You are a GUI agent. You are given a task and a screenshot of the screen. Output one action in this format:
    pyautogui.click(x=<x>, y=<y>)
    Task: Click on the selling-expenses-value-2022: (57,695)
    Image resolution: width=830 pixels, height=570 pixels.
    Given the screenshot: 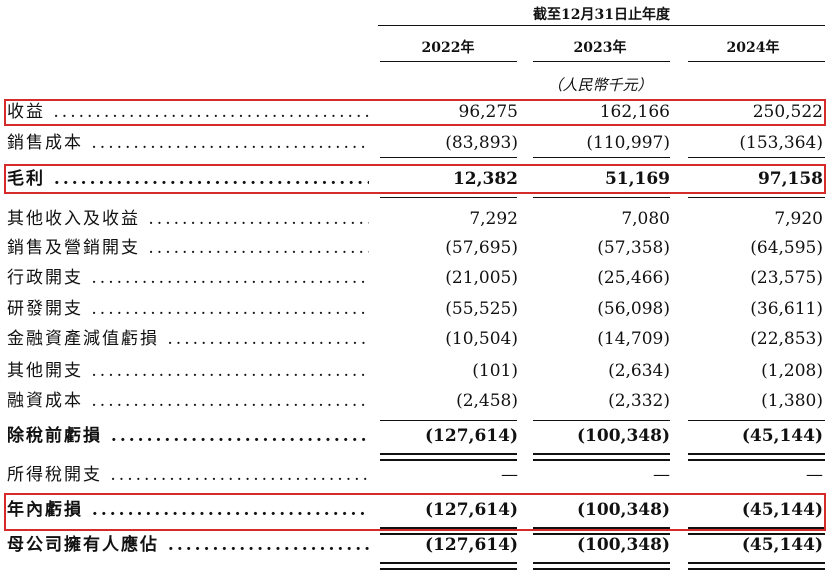 What is the action you would take?
    pyautogui.click(x=481, y=248)
    